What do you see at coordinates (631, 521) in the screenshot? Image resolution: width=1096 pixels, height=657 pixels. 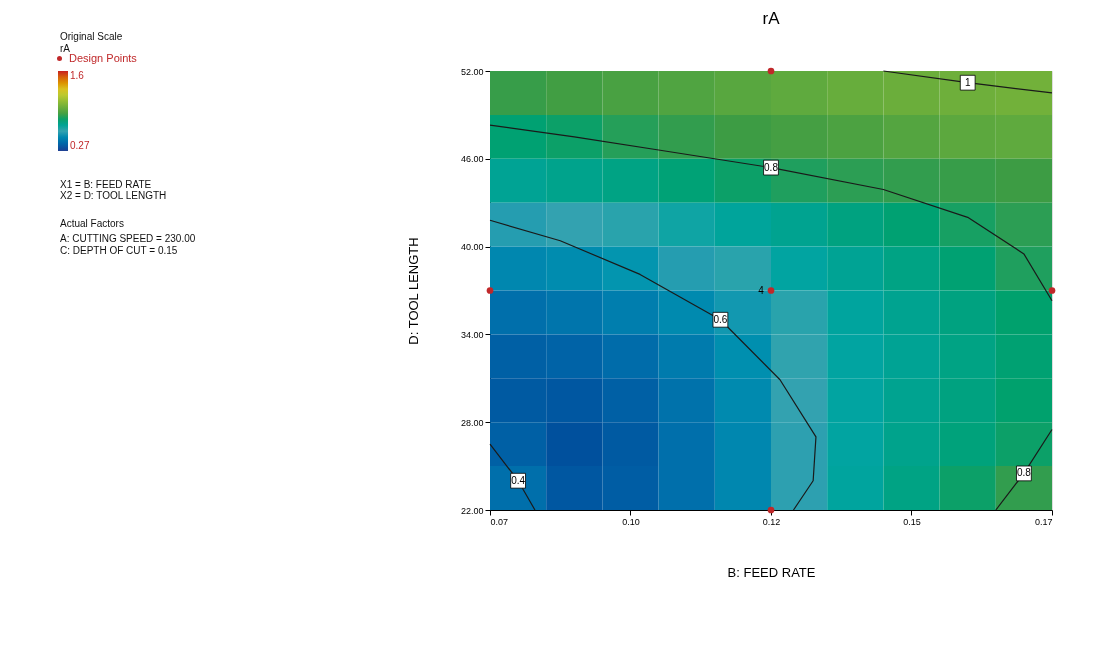 I see `x-tick-label: 0.10` at bounding box center [631, 521].